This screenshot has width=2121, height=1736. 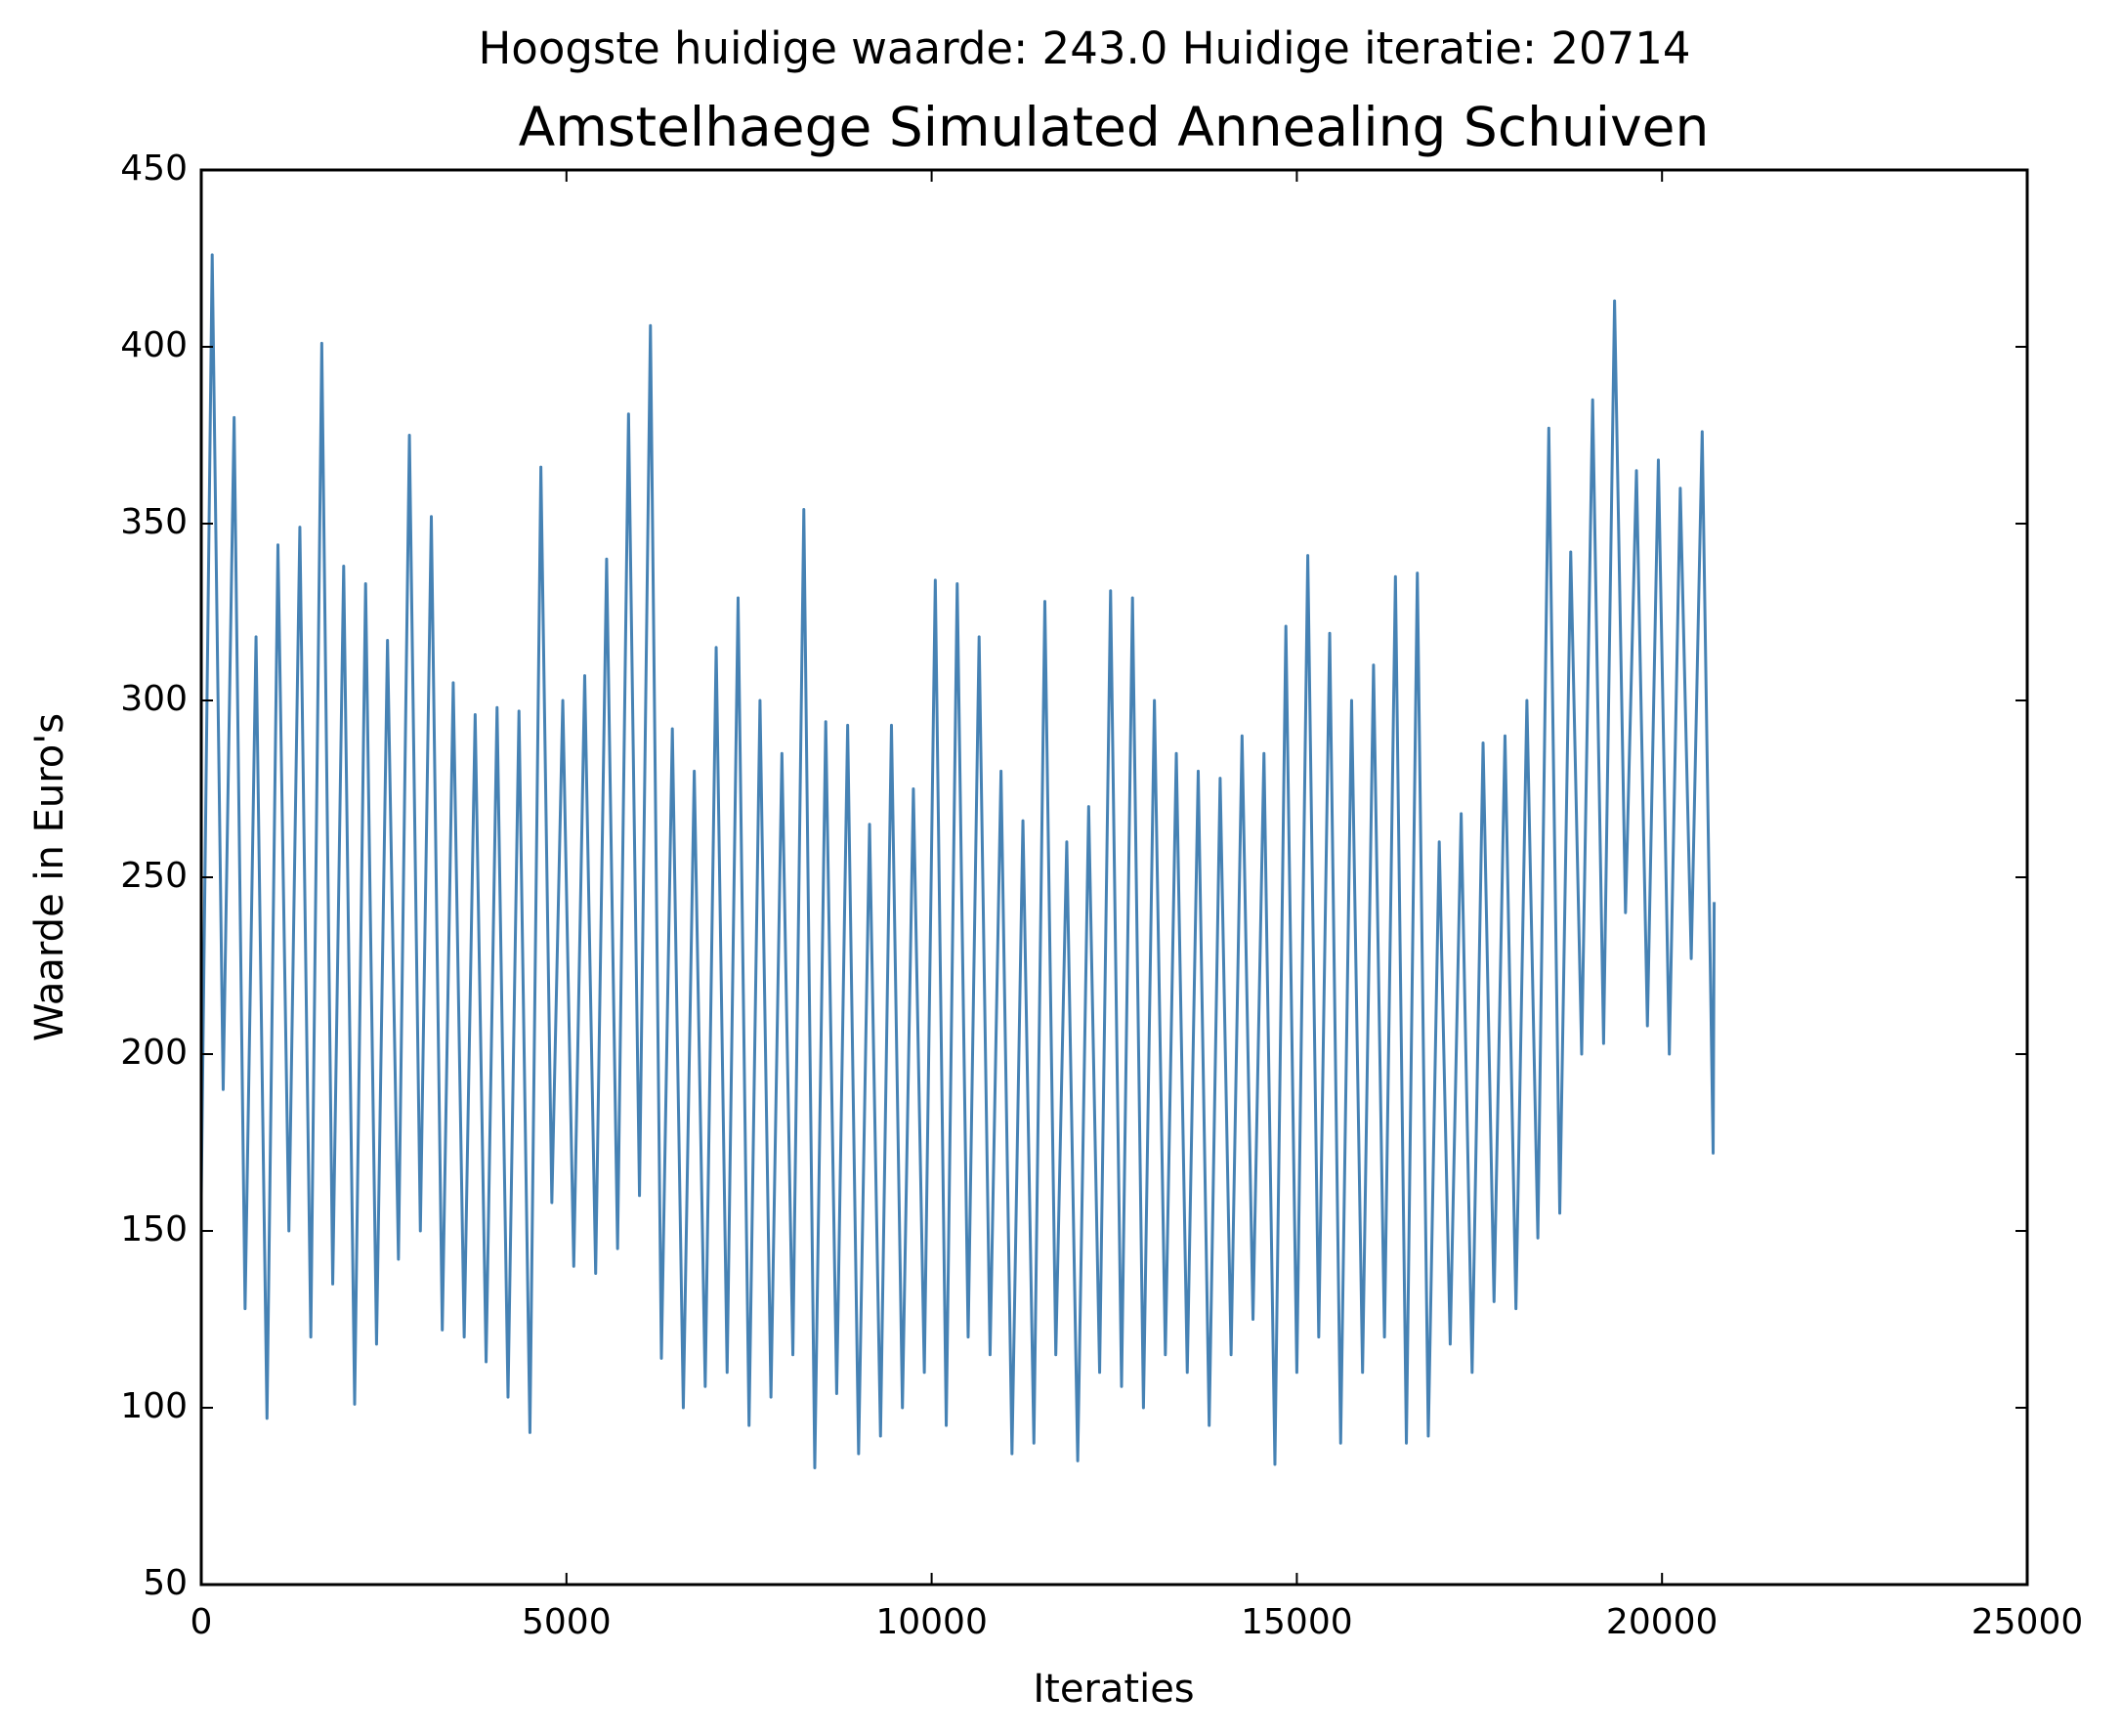 What do you see at coordinates (154, 522) in the screenshot?
I see `y-tick-label: 350` at bounding box center [154, 522].